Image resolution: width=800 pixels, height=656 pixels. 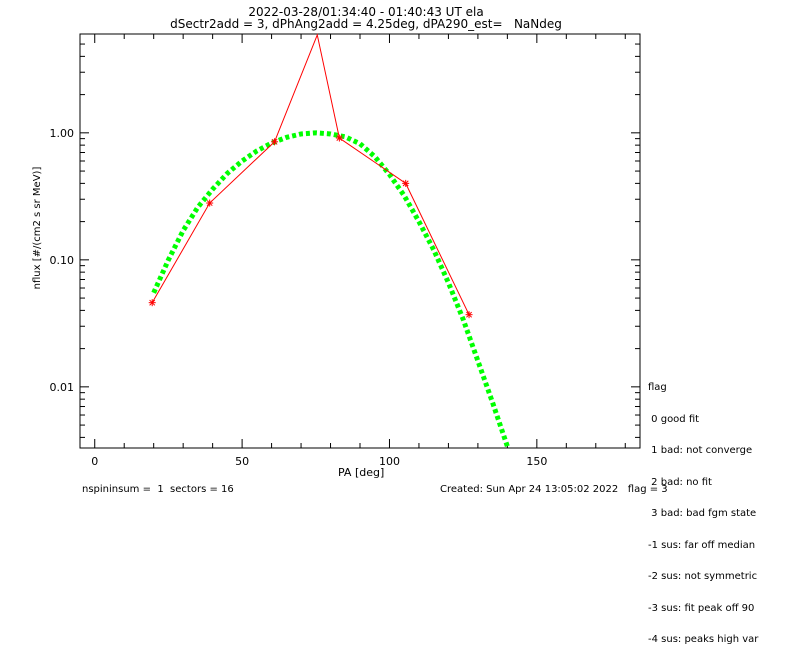 I want to click on legend-item: -2 sus: not symmetric, so click(x=703, y=576).